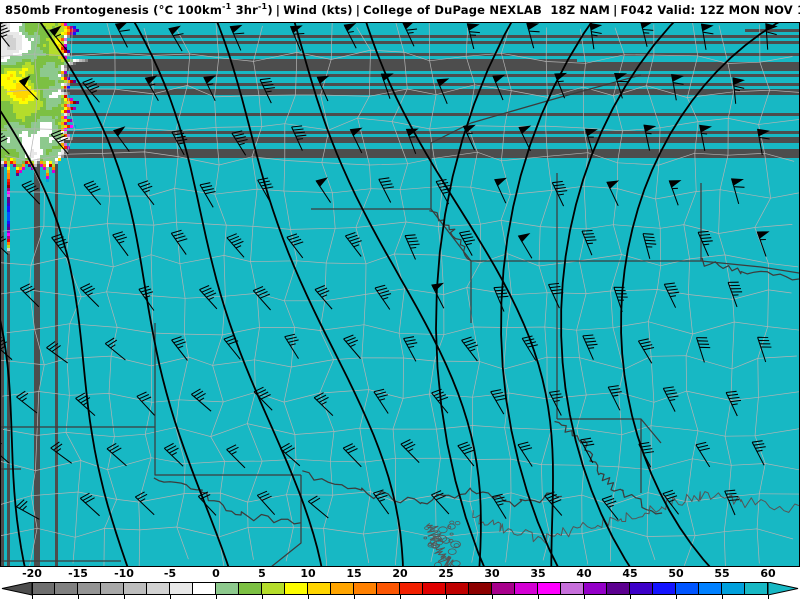 The image size is (800, 600). What do you see at coordinates (16, 589) in the screenshot?
I see `colorbar-low-arrow` at bounding box center [16, 589].